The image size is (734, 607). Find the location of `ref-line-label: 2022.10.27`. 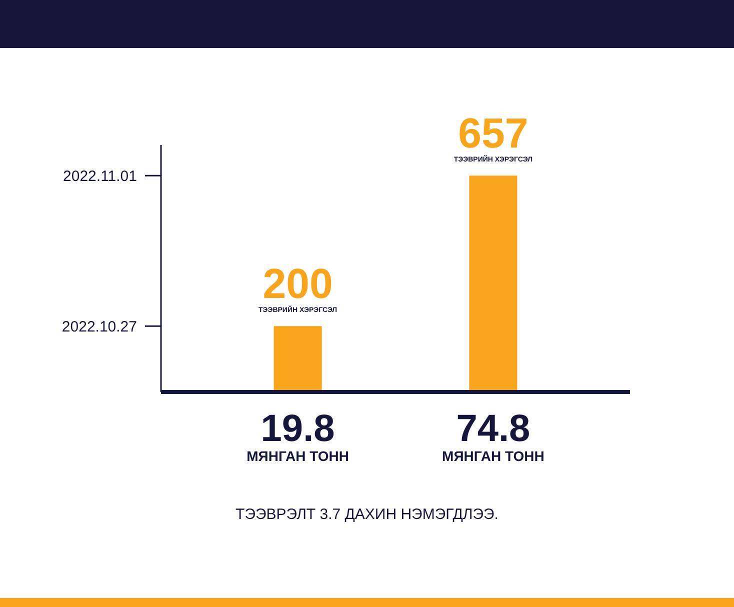

ref-line-label: 2022.10.27 is located at coordinates (99, 327).